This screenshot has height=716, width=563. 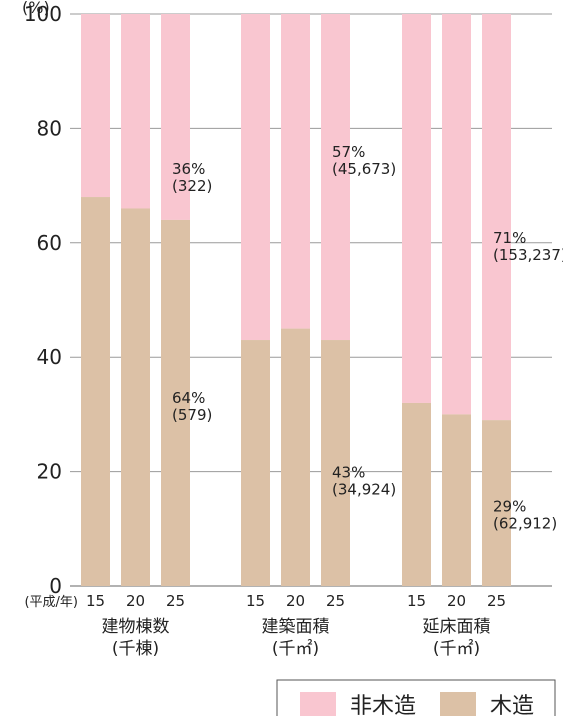 What do you see at coordinates (528, 255) in the screenshot?
I see `annotation-value: (153,237)` at bounding box center [528, 255].